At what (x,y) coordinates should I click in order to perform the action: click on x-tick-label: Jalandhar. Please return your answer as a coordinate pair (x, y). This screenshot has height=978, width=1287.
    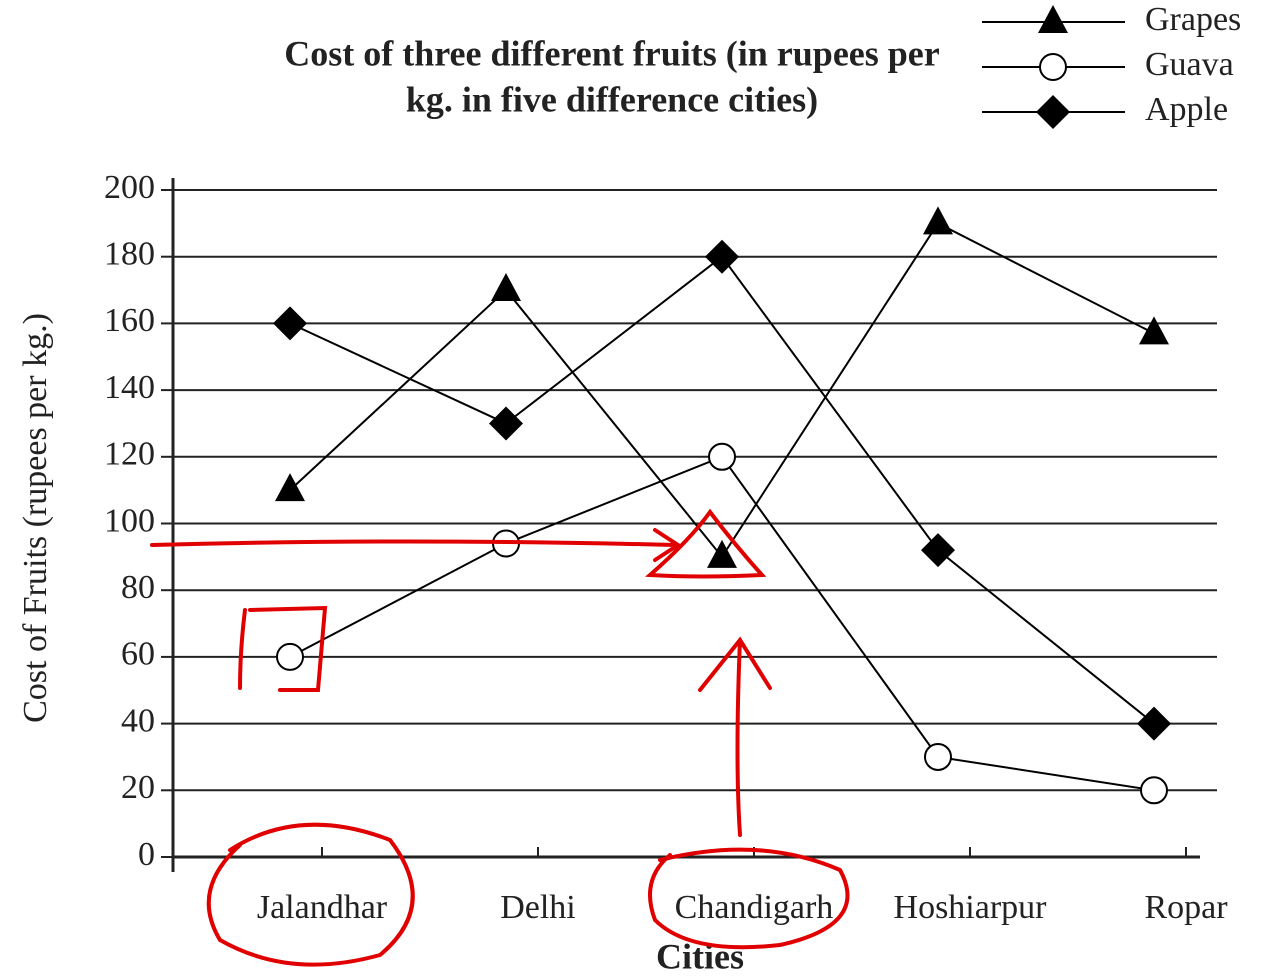
    Looking at the image, I should click on (322, 907).